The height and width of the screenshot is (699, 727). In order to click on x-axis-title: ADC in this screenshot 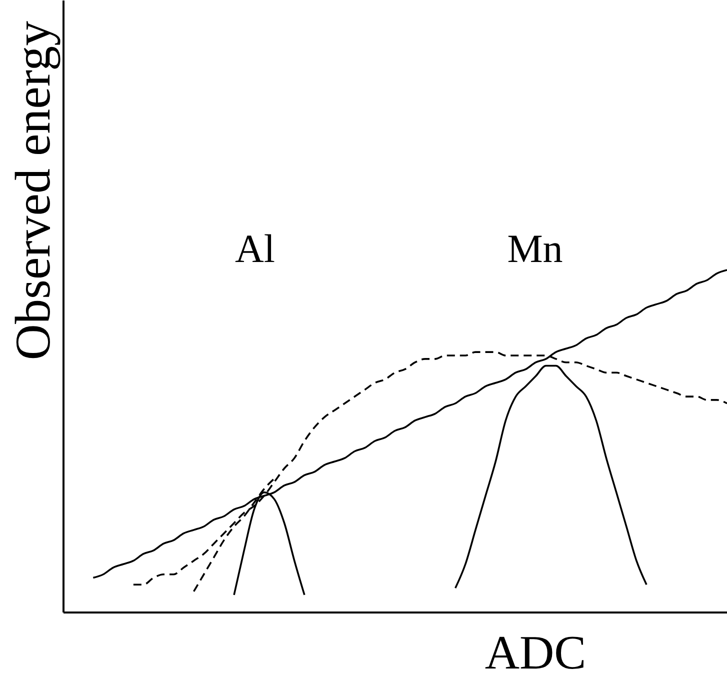, I will do `click(535, 653)`.